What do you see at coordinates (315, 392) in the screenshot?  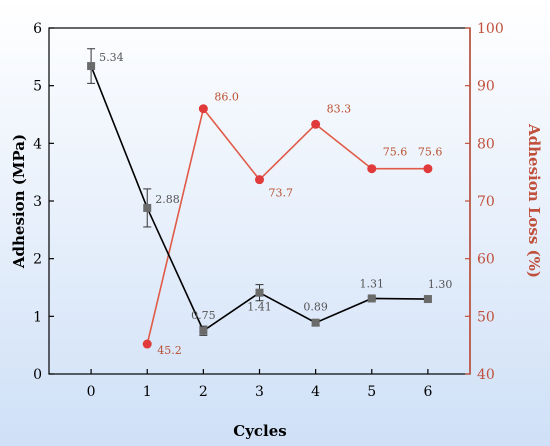 I see `x-tick-label: 4` at bounding box center [315, 392].